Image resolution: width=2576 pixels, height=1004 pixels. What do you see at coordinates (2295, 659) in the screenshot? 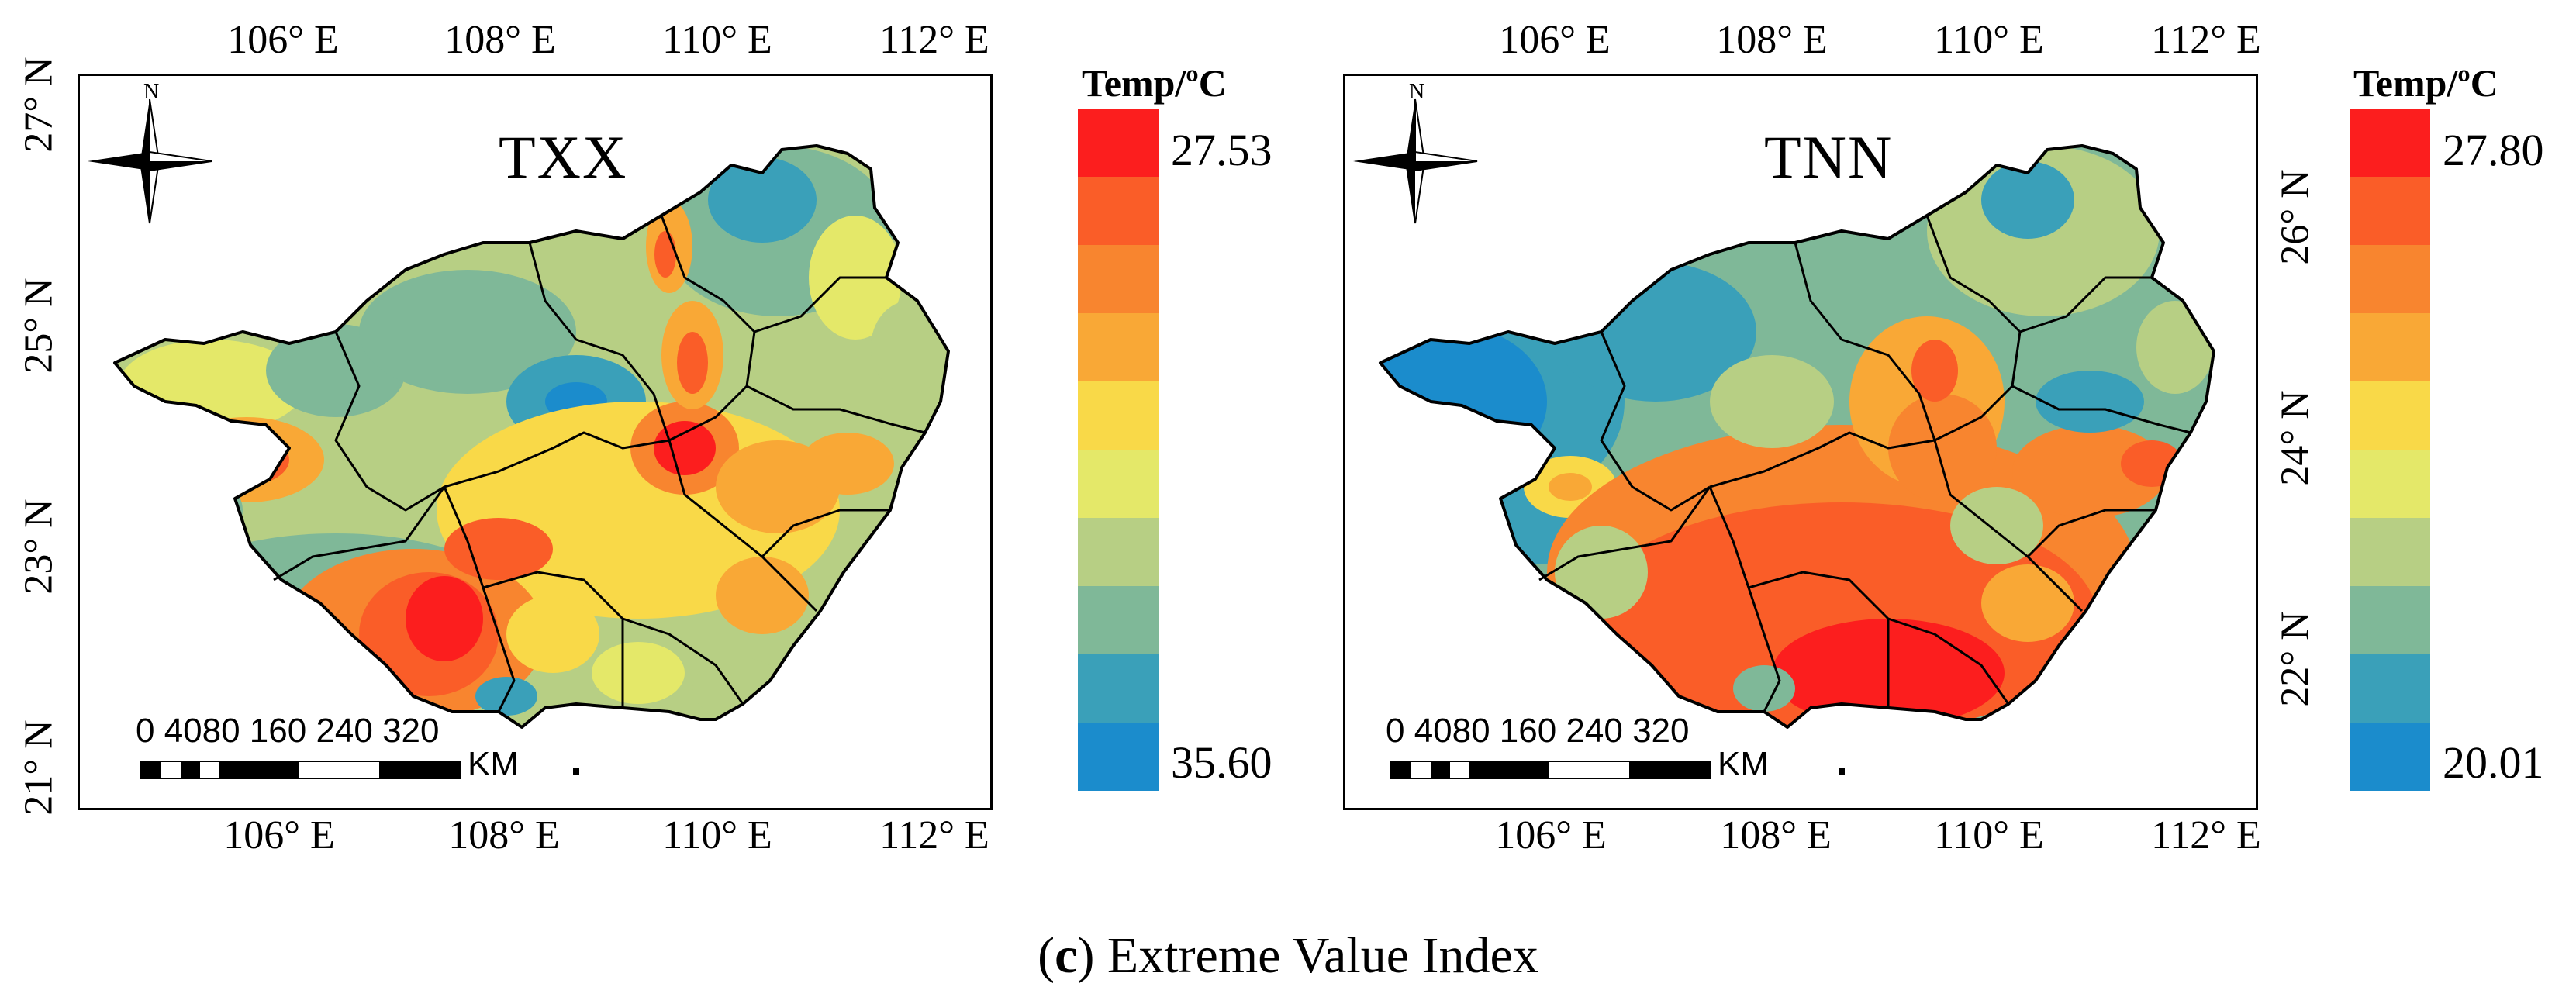
I see `lat-tick-22: 22° N` at bounding box center [2295, 659].